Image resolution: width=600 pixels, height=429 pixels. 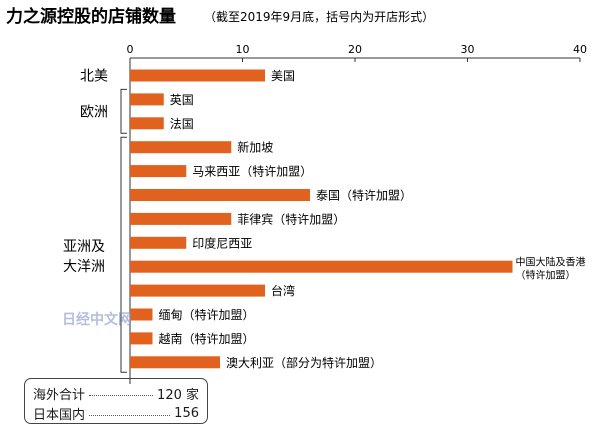 I want to click on japan-total-row: 日本国内 156, so click(x=116, y=413).